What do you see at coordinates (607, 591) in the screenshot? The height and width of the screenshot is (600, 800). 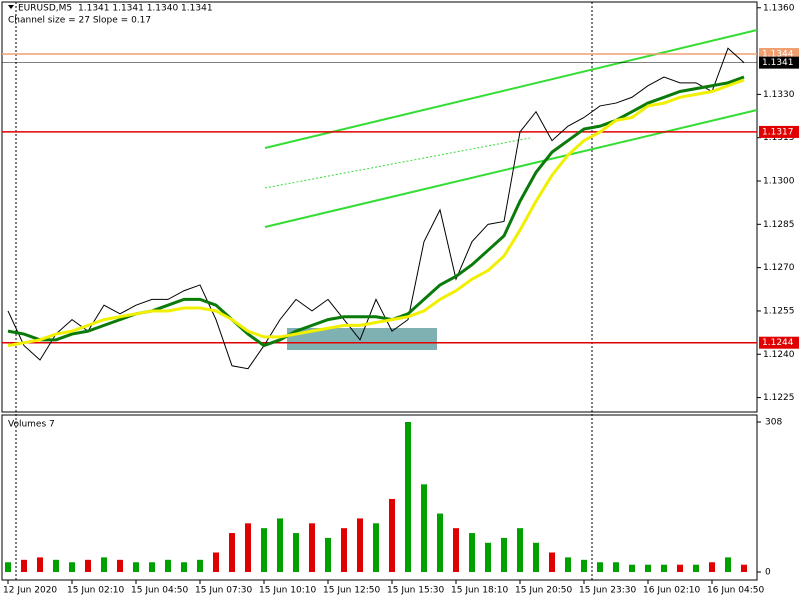 I see `x-tick-label: 15 Jun 23:30` at bounding box center [607, 591].